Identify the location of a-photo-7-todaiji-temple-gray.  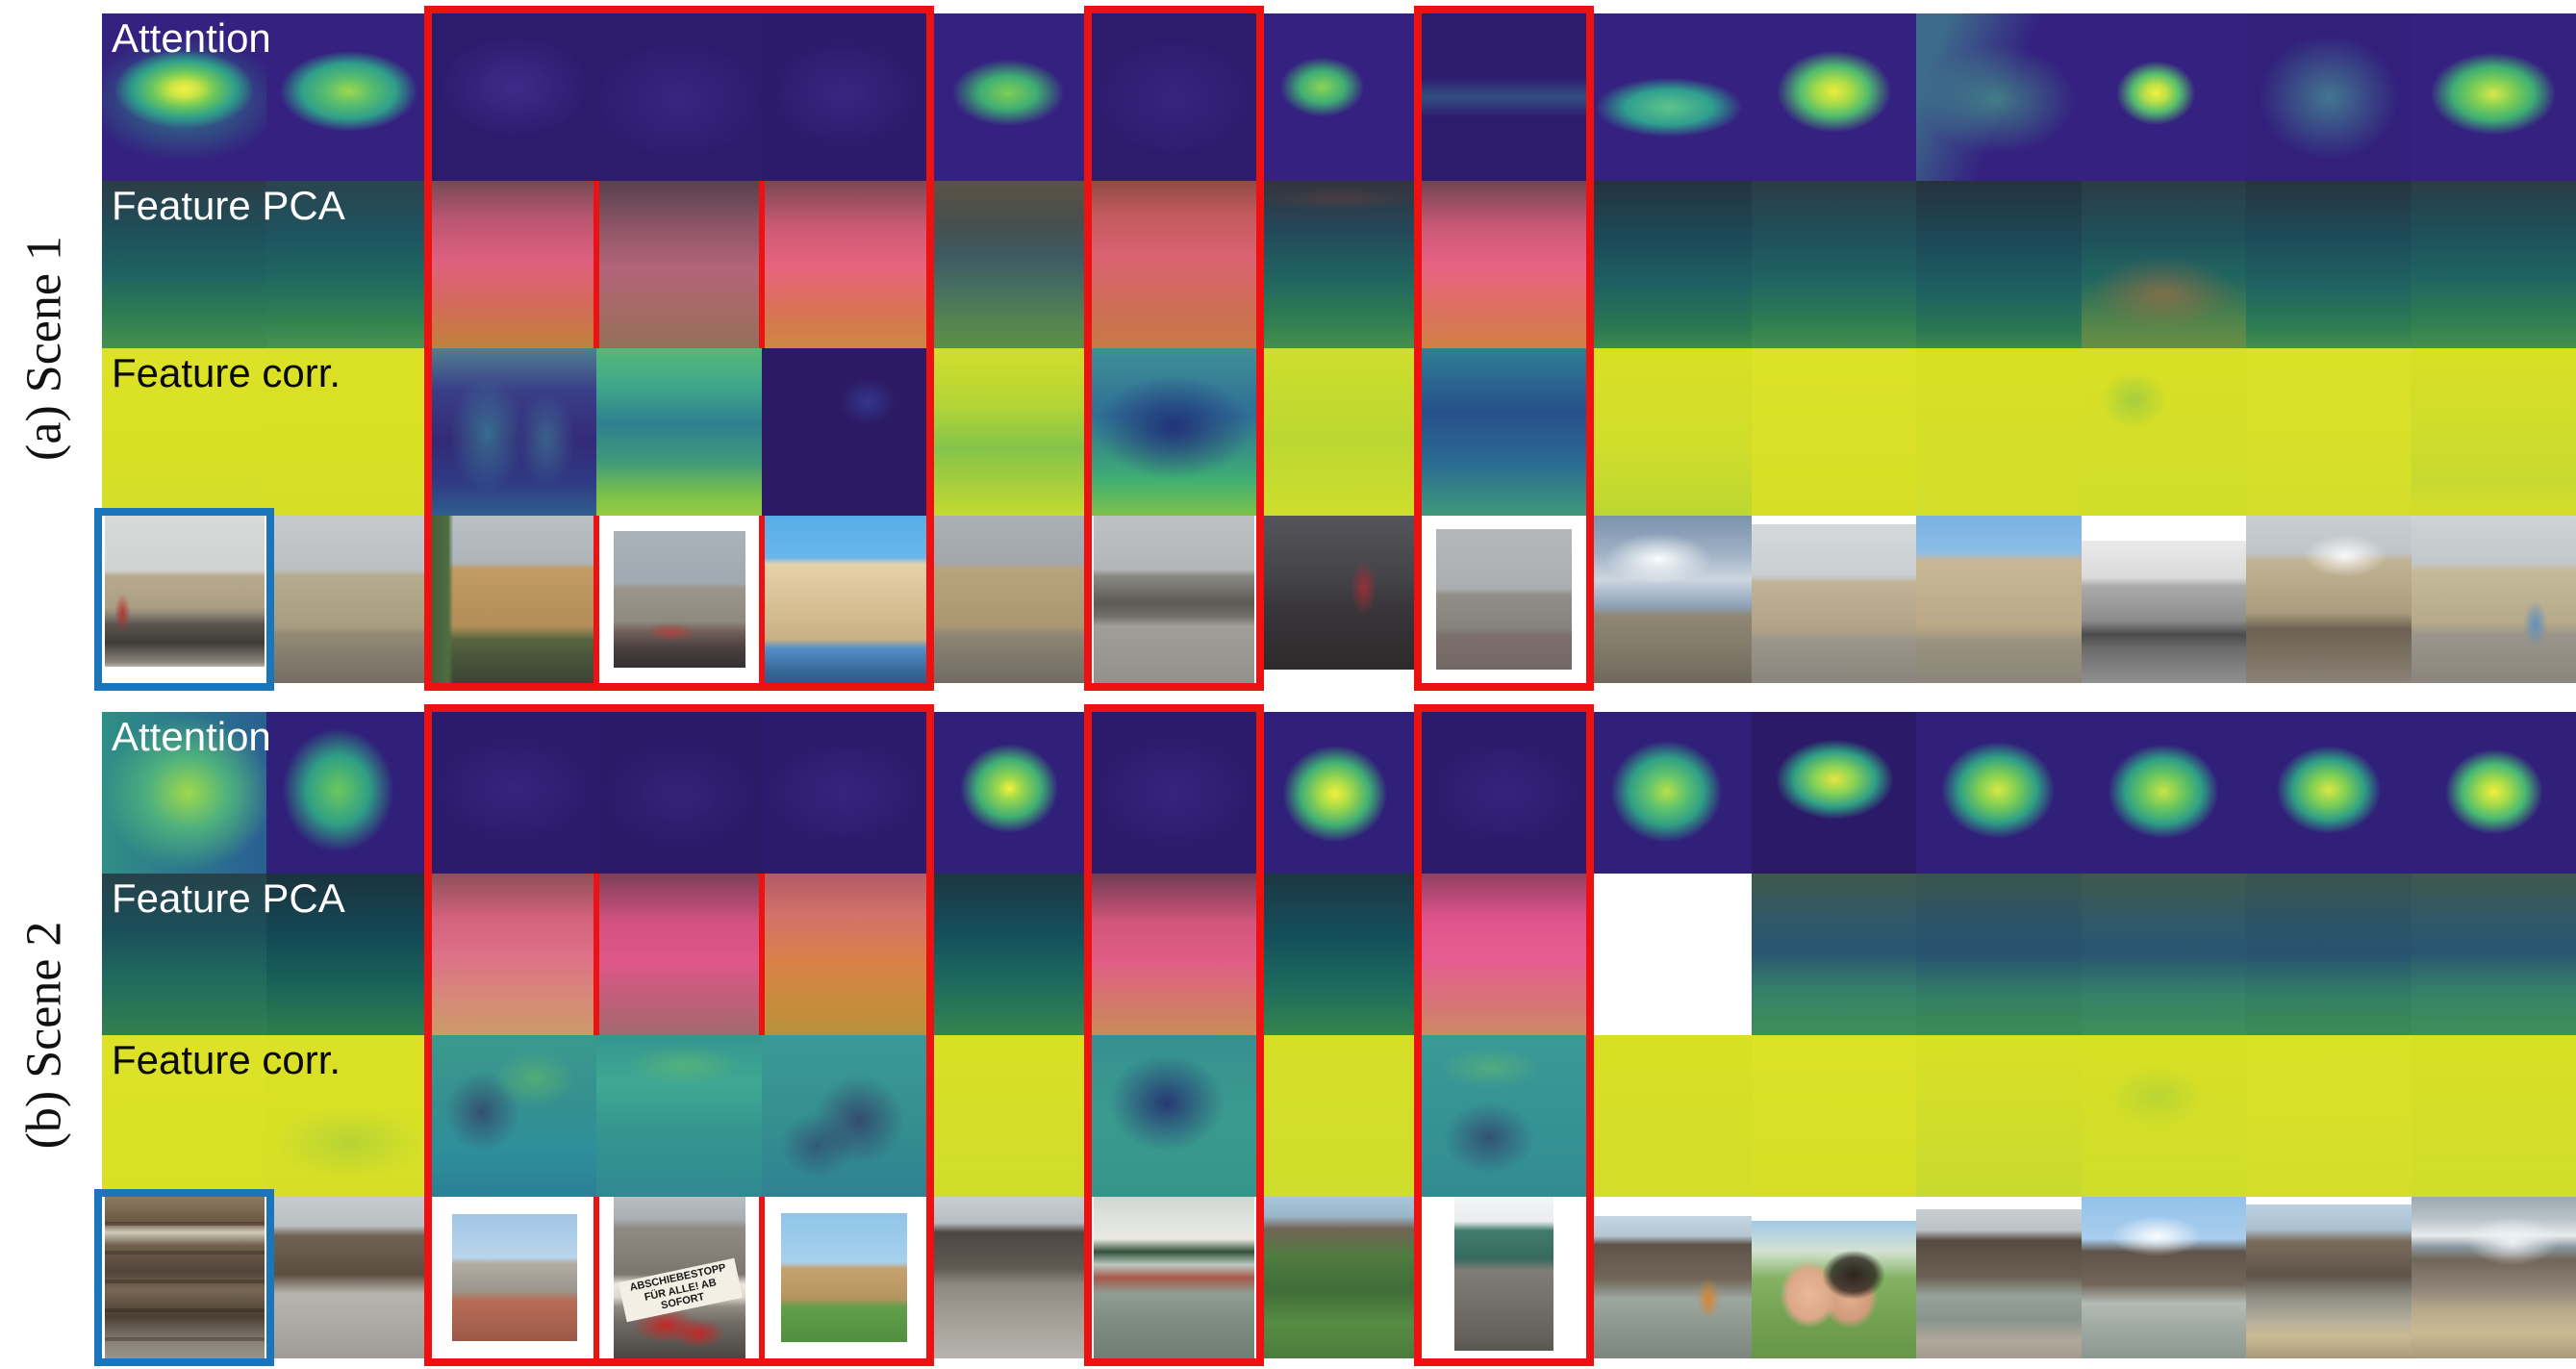
(1174, 599).